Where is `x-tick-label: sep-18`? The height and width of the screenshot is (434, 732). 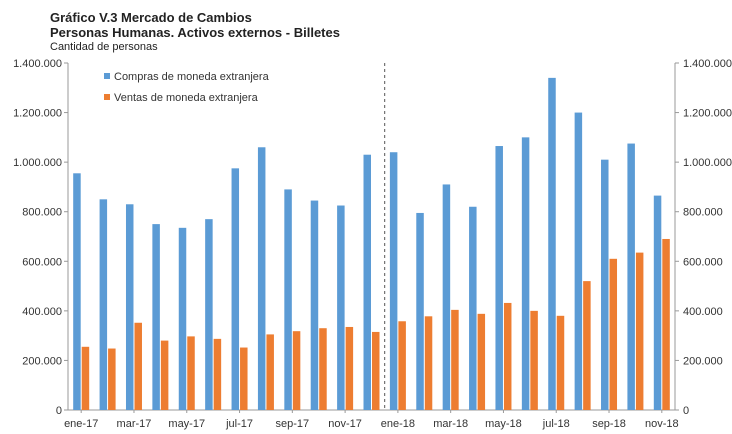
x-tick-label: sep-18 is located at coordinates (609, 424).